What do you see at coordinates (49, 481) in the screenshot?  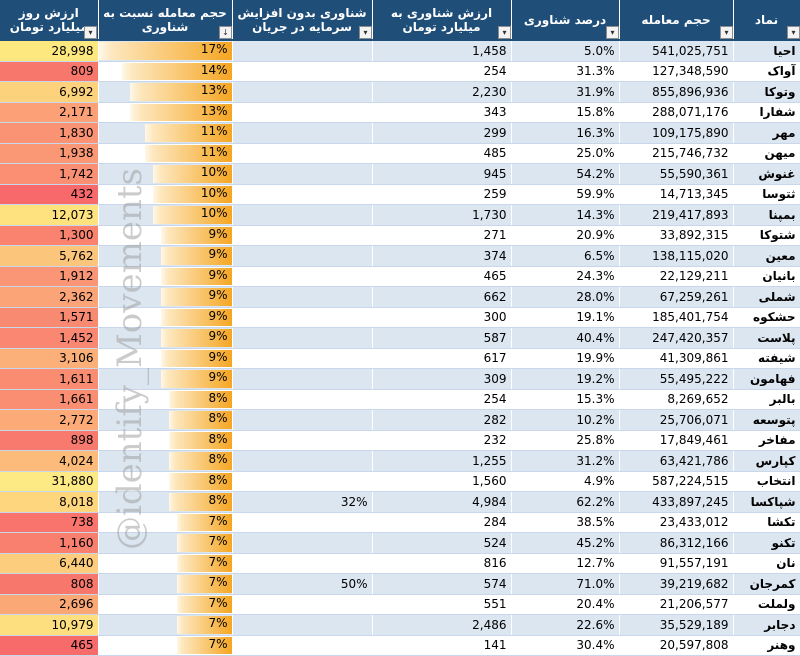 I see `cell-day-value: 31,880` at bounding box center [49, 481].